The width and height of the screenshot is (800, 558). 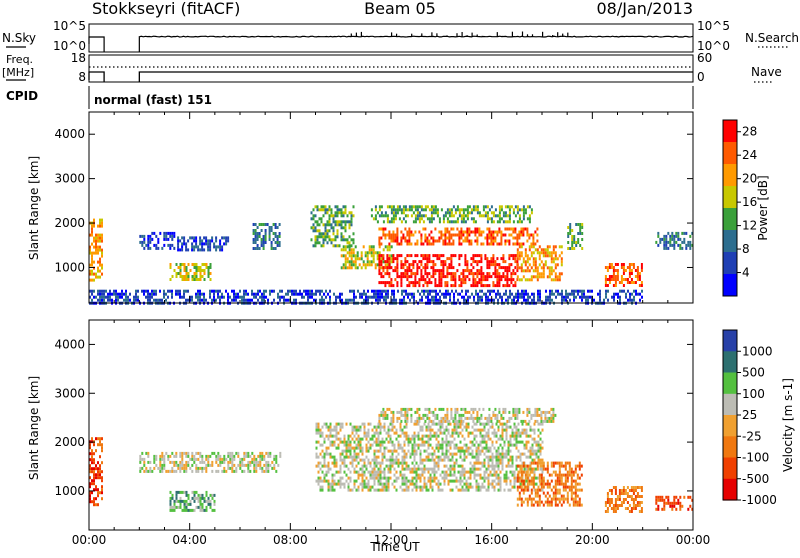 What do you see at coordinates (749, 415) in the screenshot?
I see `colorbar-tick-label: 25` at bounding box center [749, 415].